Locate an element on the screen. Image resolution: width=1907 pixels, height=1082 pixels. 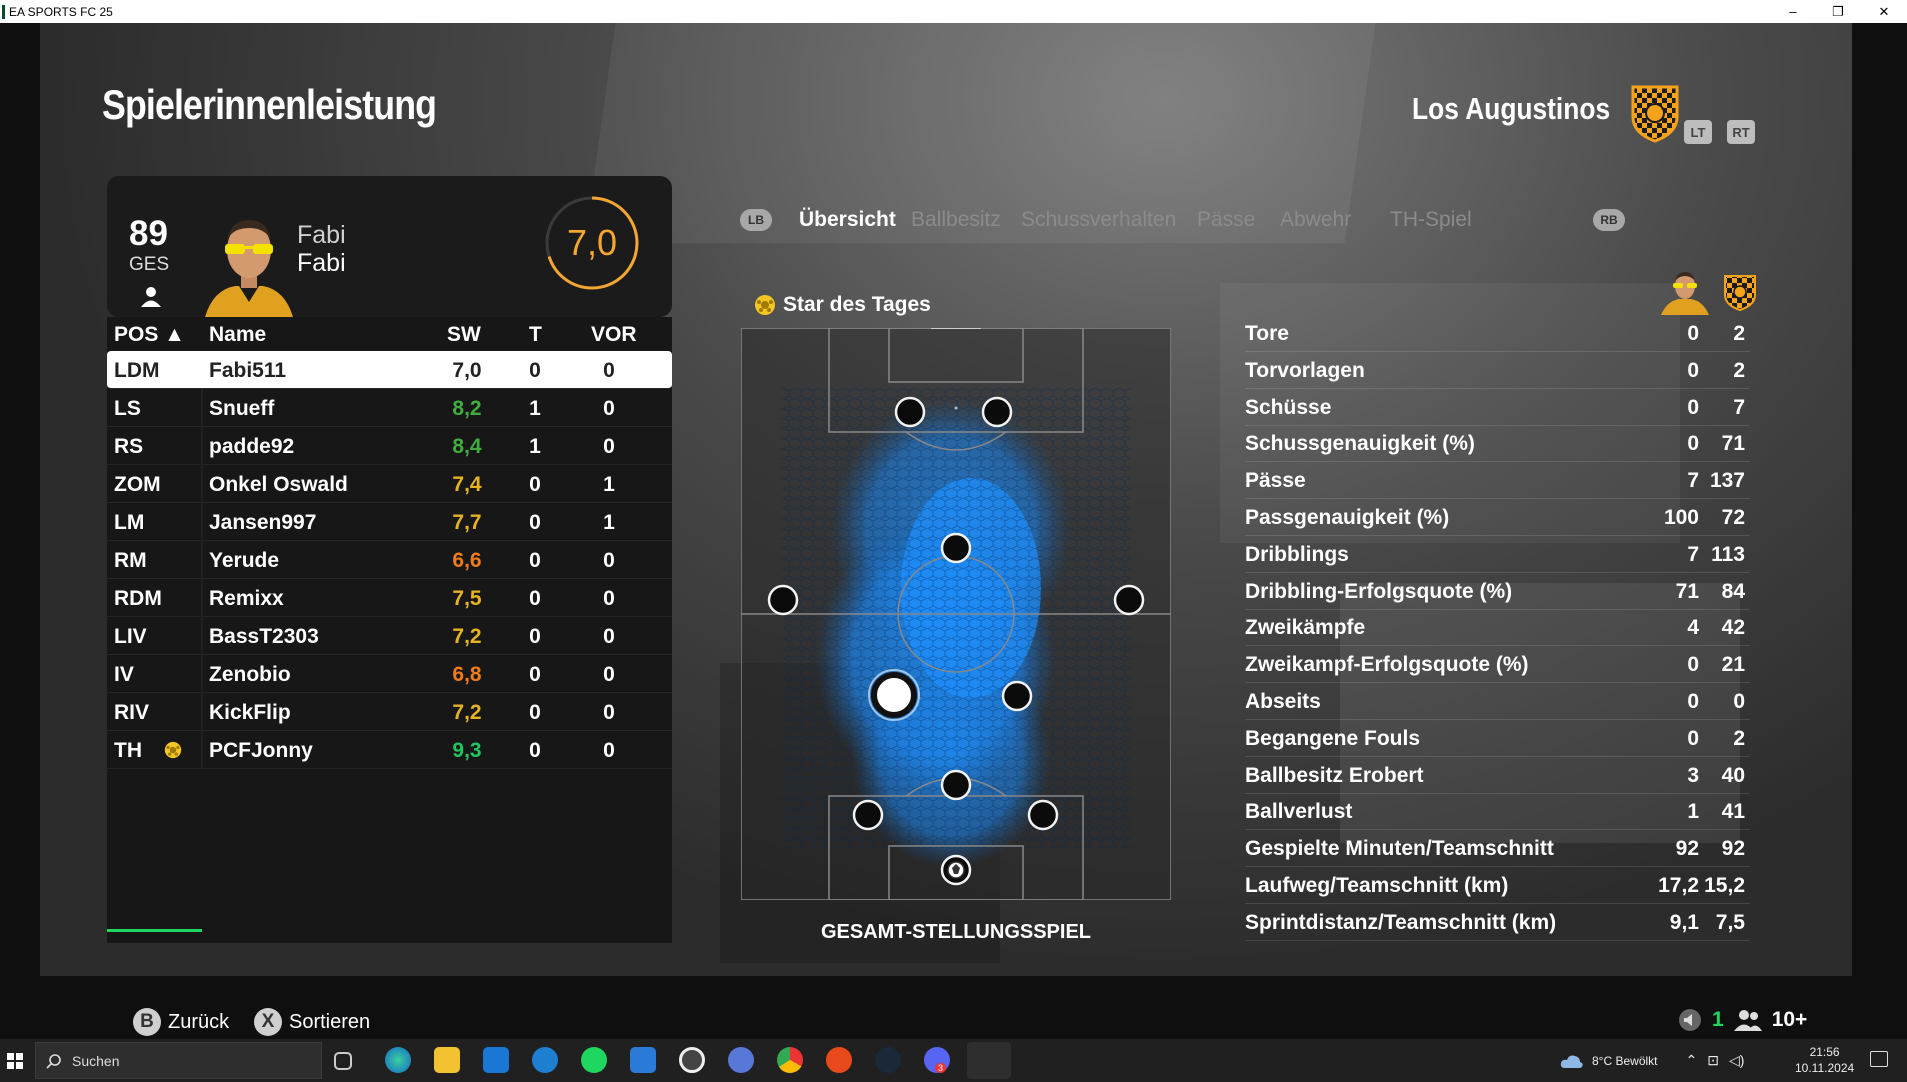
notification-badge: 3 is located at coordinates (941, 1068).